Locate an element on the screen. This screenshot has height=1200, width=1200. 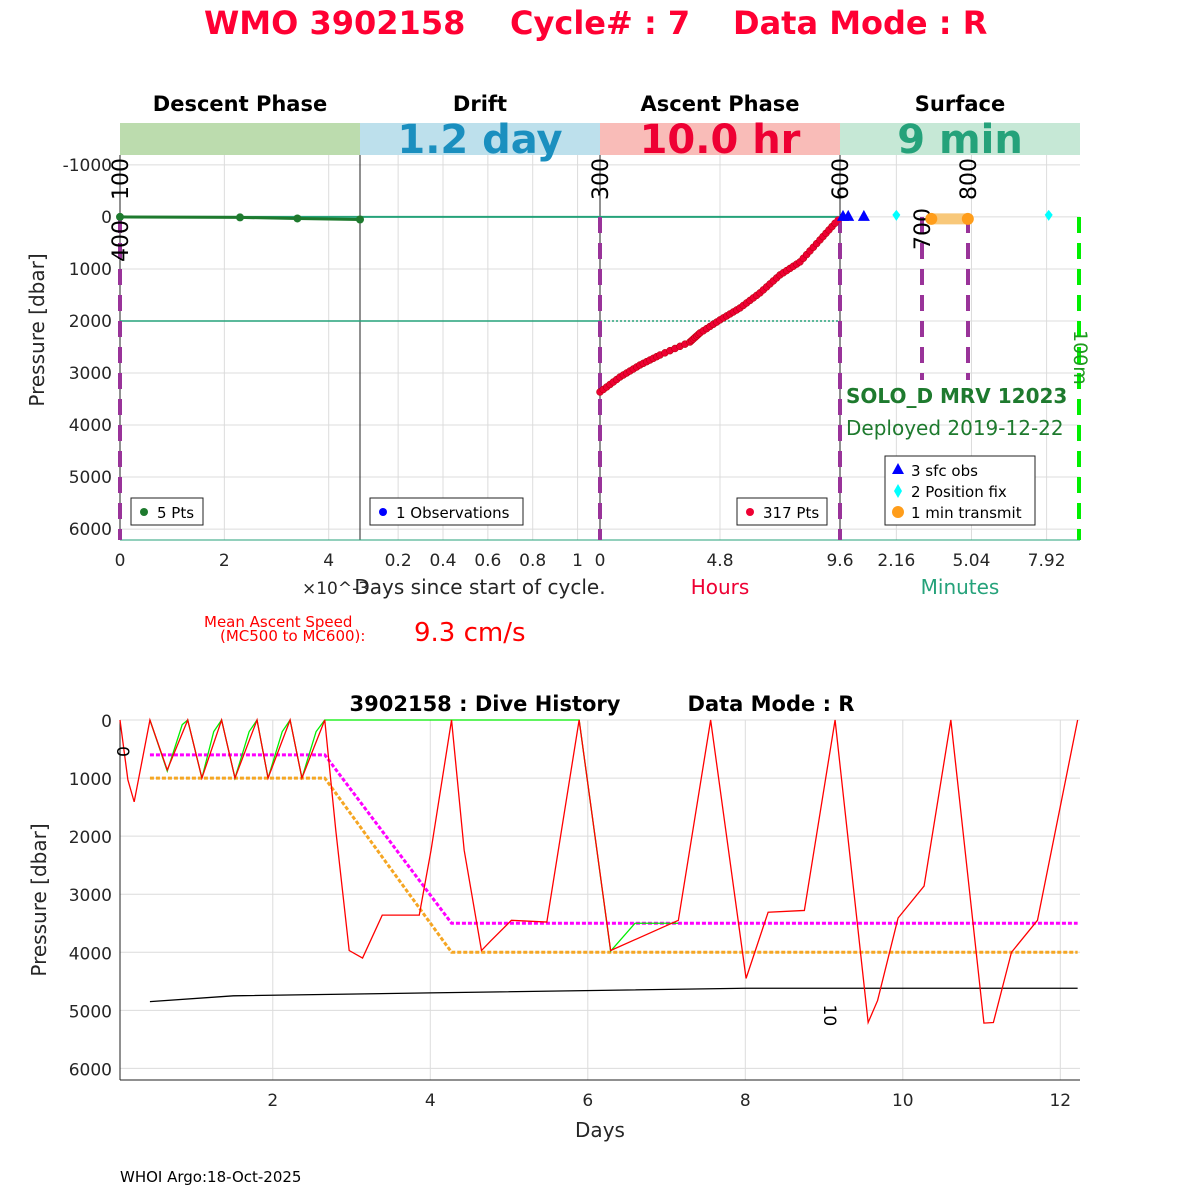
mission-code-label: 800 is located at coordinates (969, 179).